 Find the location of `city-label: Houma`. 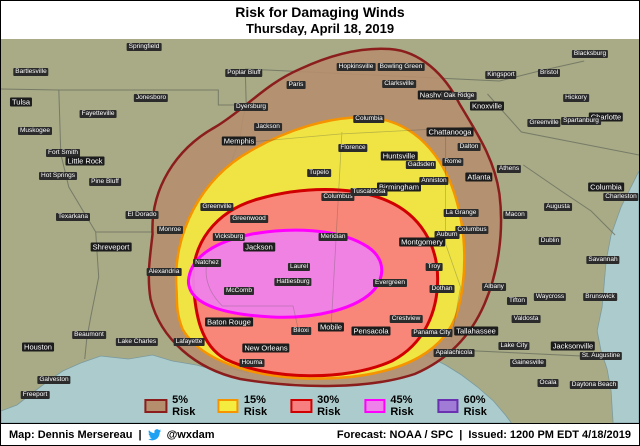

city-label: Houma is located at coordinates (252, 363).